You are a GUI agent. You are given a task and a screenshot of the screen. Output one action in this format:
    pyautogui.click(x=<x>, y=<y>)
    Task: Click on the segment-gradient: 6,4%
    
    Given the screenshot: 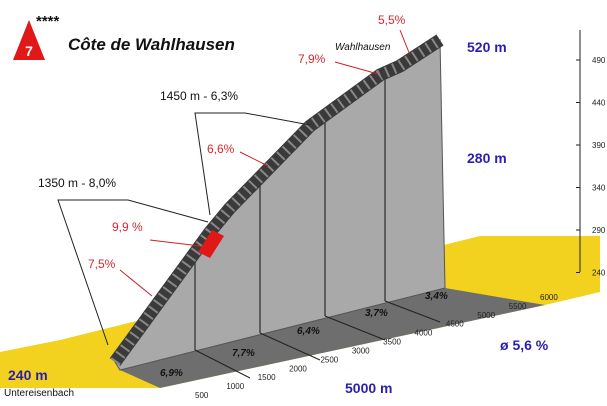 What is the action you would take?
    pyautogui.click(x=308, y=331)
    